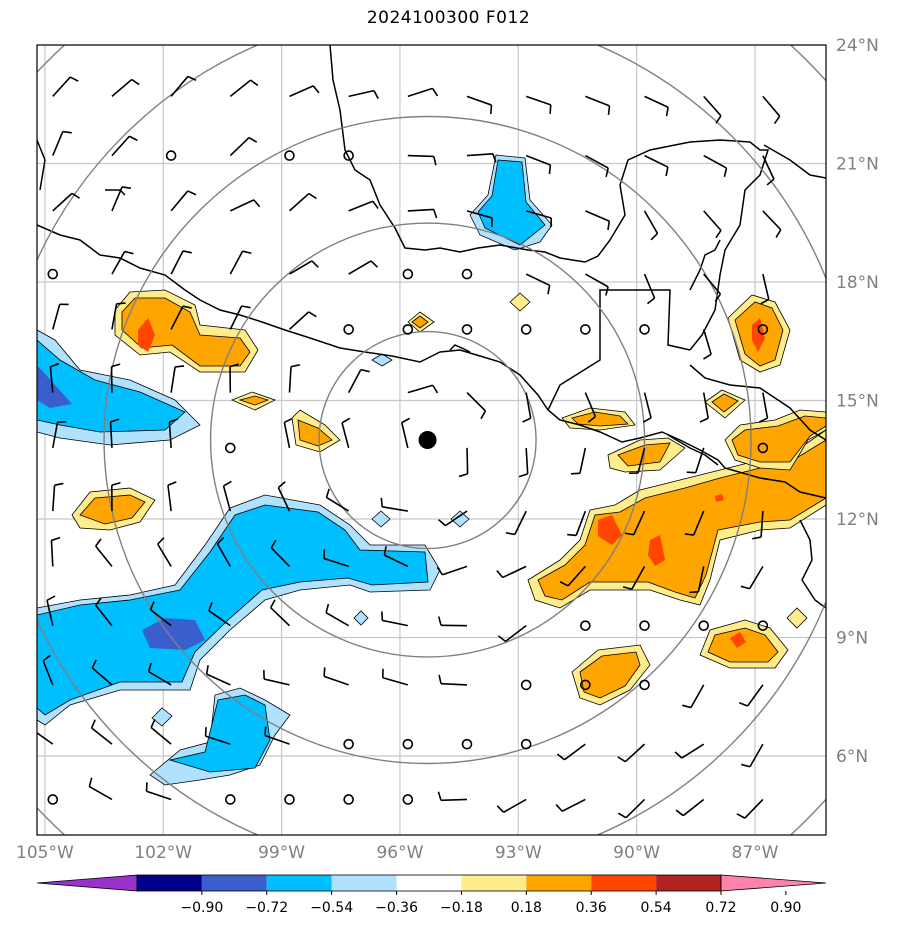  Describe the element at coordinates (45, 853) in the screenshot. I see `longitude-label: 105°W` at that location.